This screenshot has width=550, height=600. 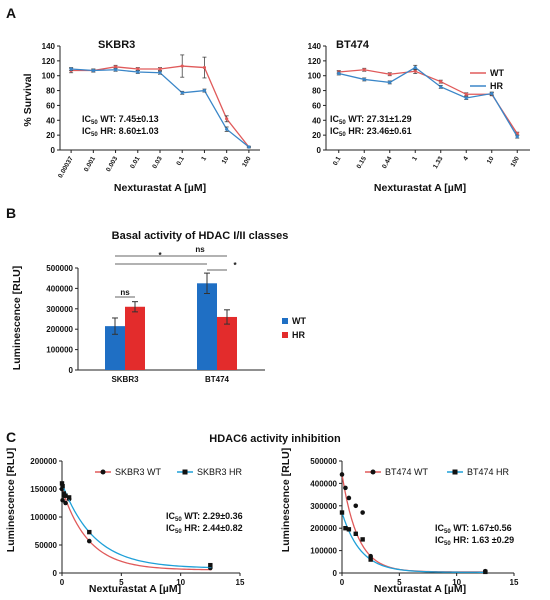 I want to click on chart-b-xtick-label: SKBR3, so click(x=125, y=379).